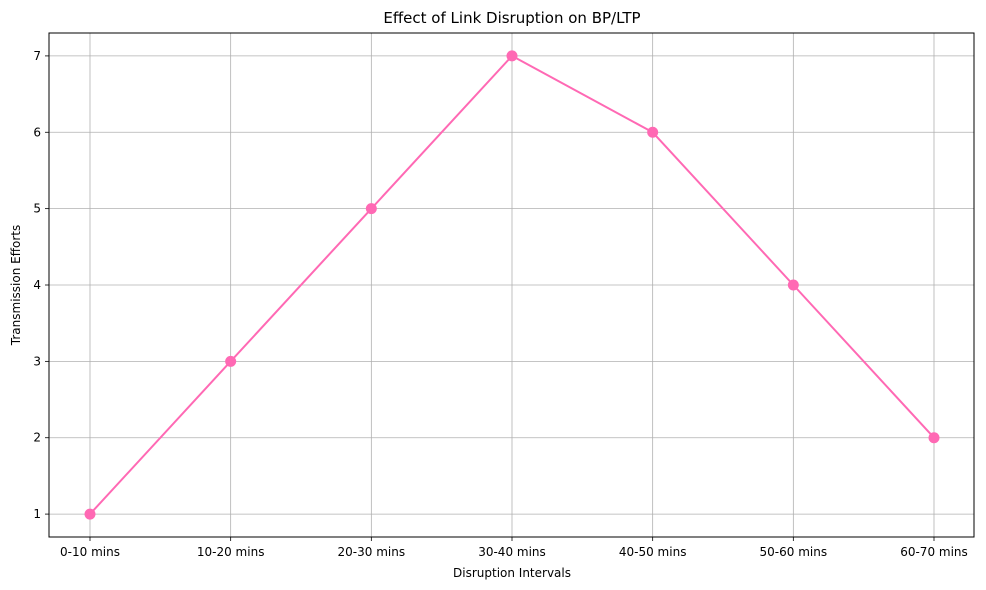 This screenshot has height=590, width=986. I want to click on x-tick-label: 20-30 mins, so click(372, 552).